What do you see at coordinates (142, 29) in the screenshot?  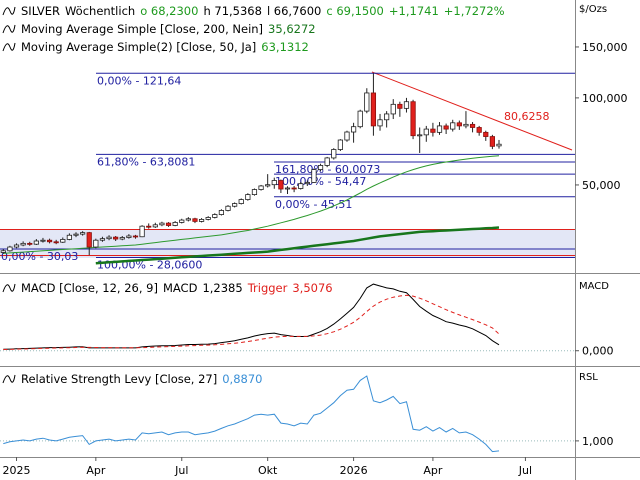 I see `legend-series: Moving Average Simple [Close, 200, Nein]` at bounding box center [142, 29].